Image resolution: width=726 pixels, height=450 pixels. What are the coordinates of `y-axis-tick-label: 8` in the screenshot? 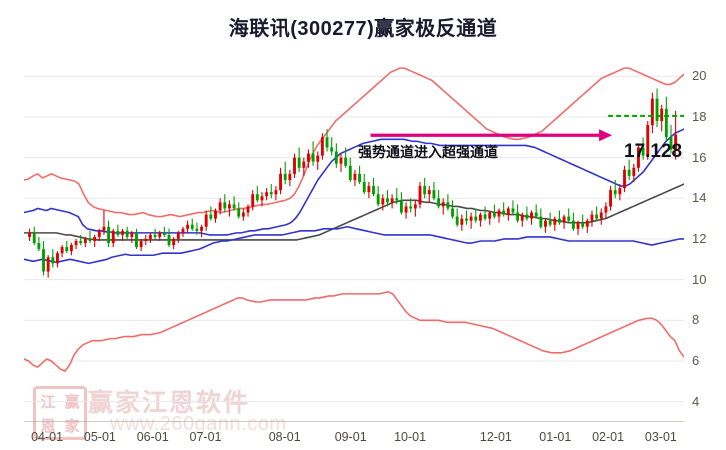 It's located at (696, 320).